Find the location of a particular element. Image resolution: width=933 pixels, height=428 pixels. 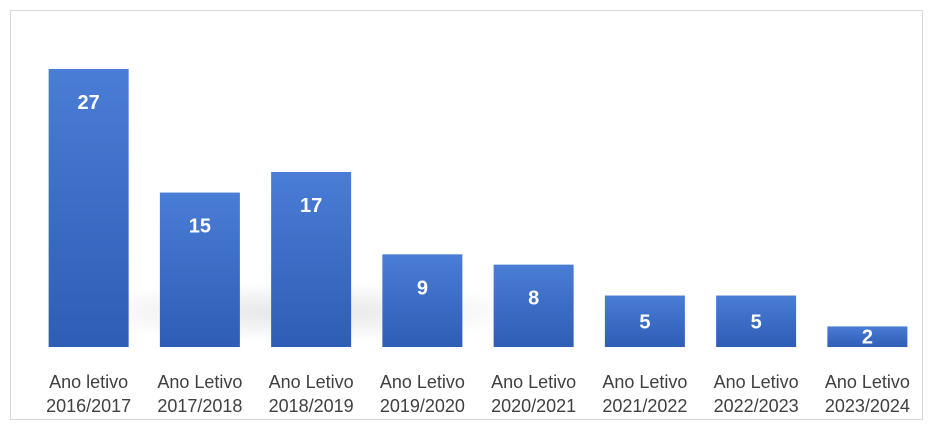

data-label-8: 2 is located at coordinates (867, 338).